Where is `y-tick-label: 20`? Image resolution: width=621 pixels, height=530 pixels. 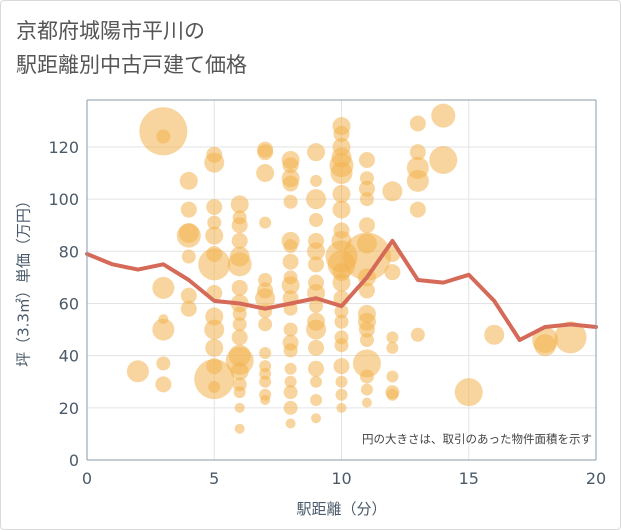 y-tick-label: 20 is located at coordinates (69, 408).